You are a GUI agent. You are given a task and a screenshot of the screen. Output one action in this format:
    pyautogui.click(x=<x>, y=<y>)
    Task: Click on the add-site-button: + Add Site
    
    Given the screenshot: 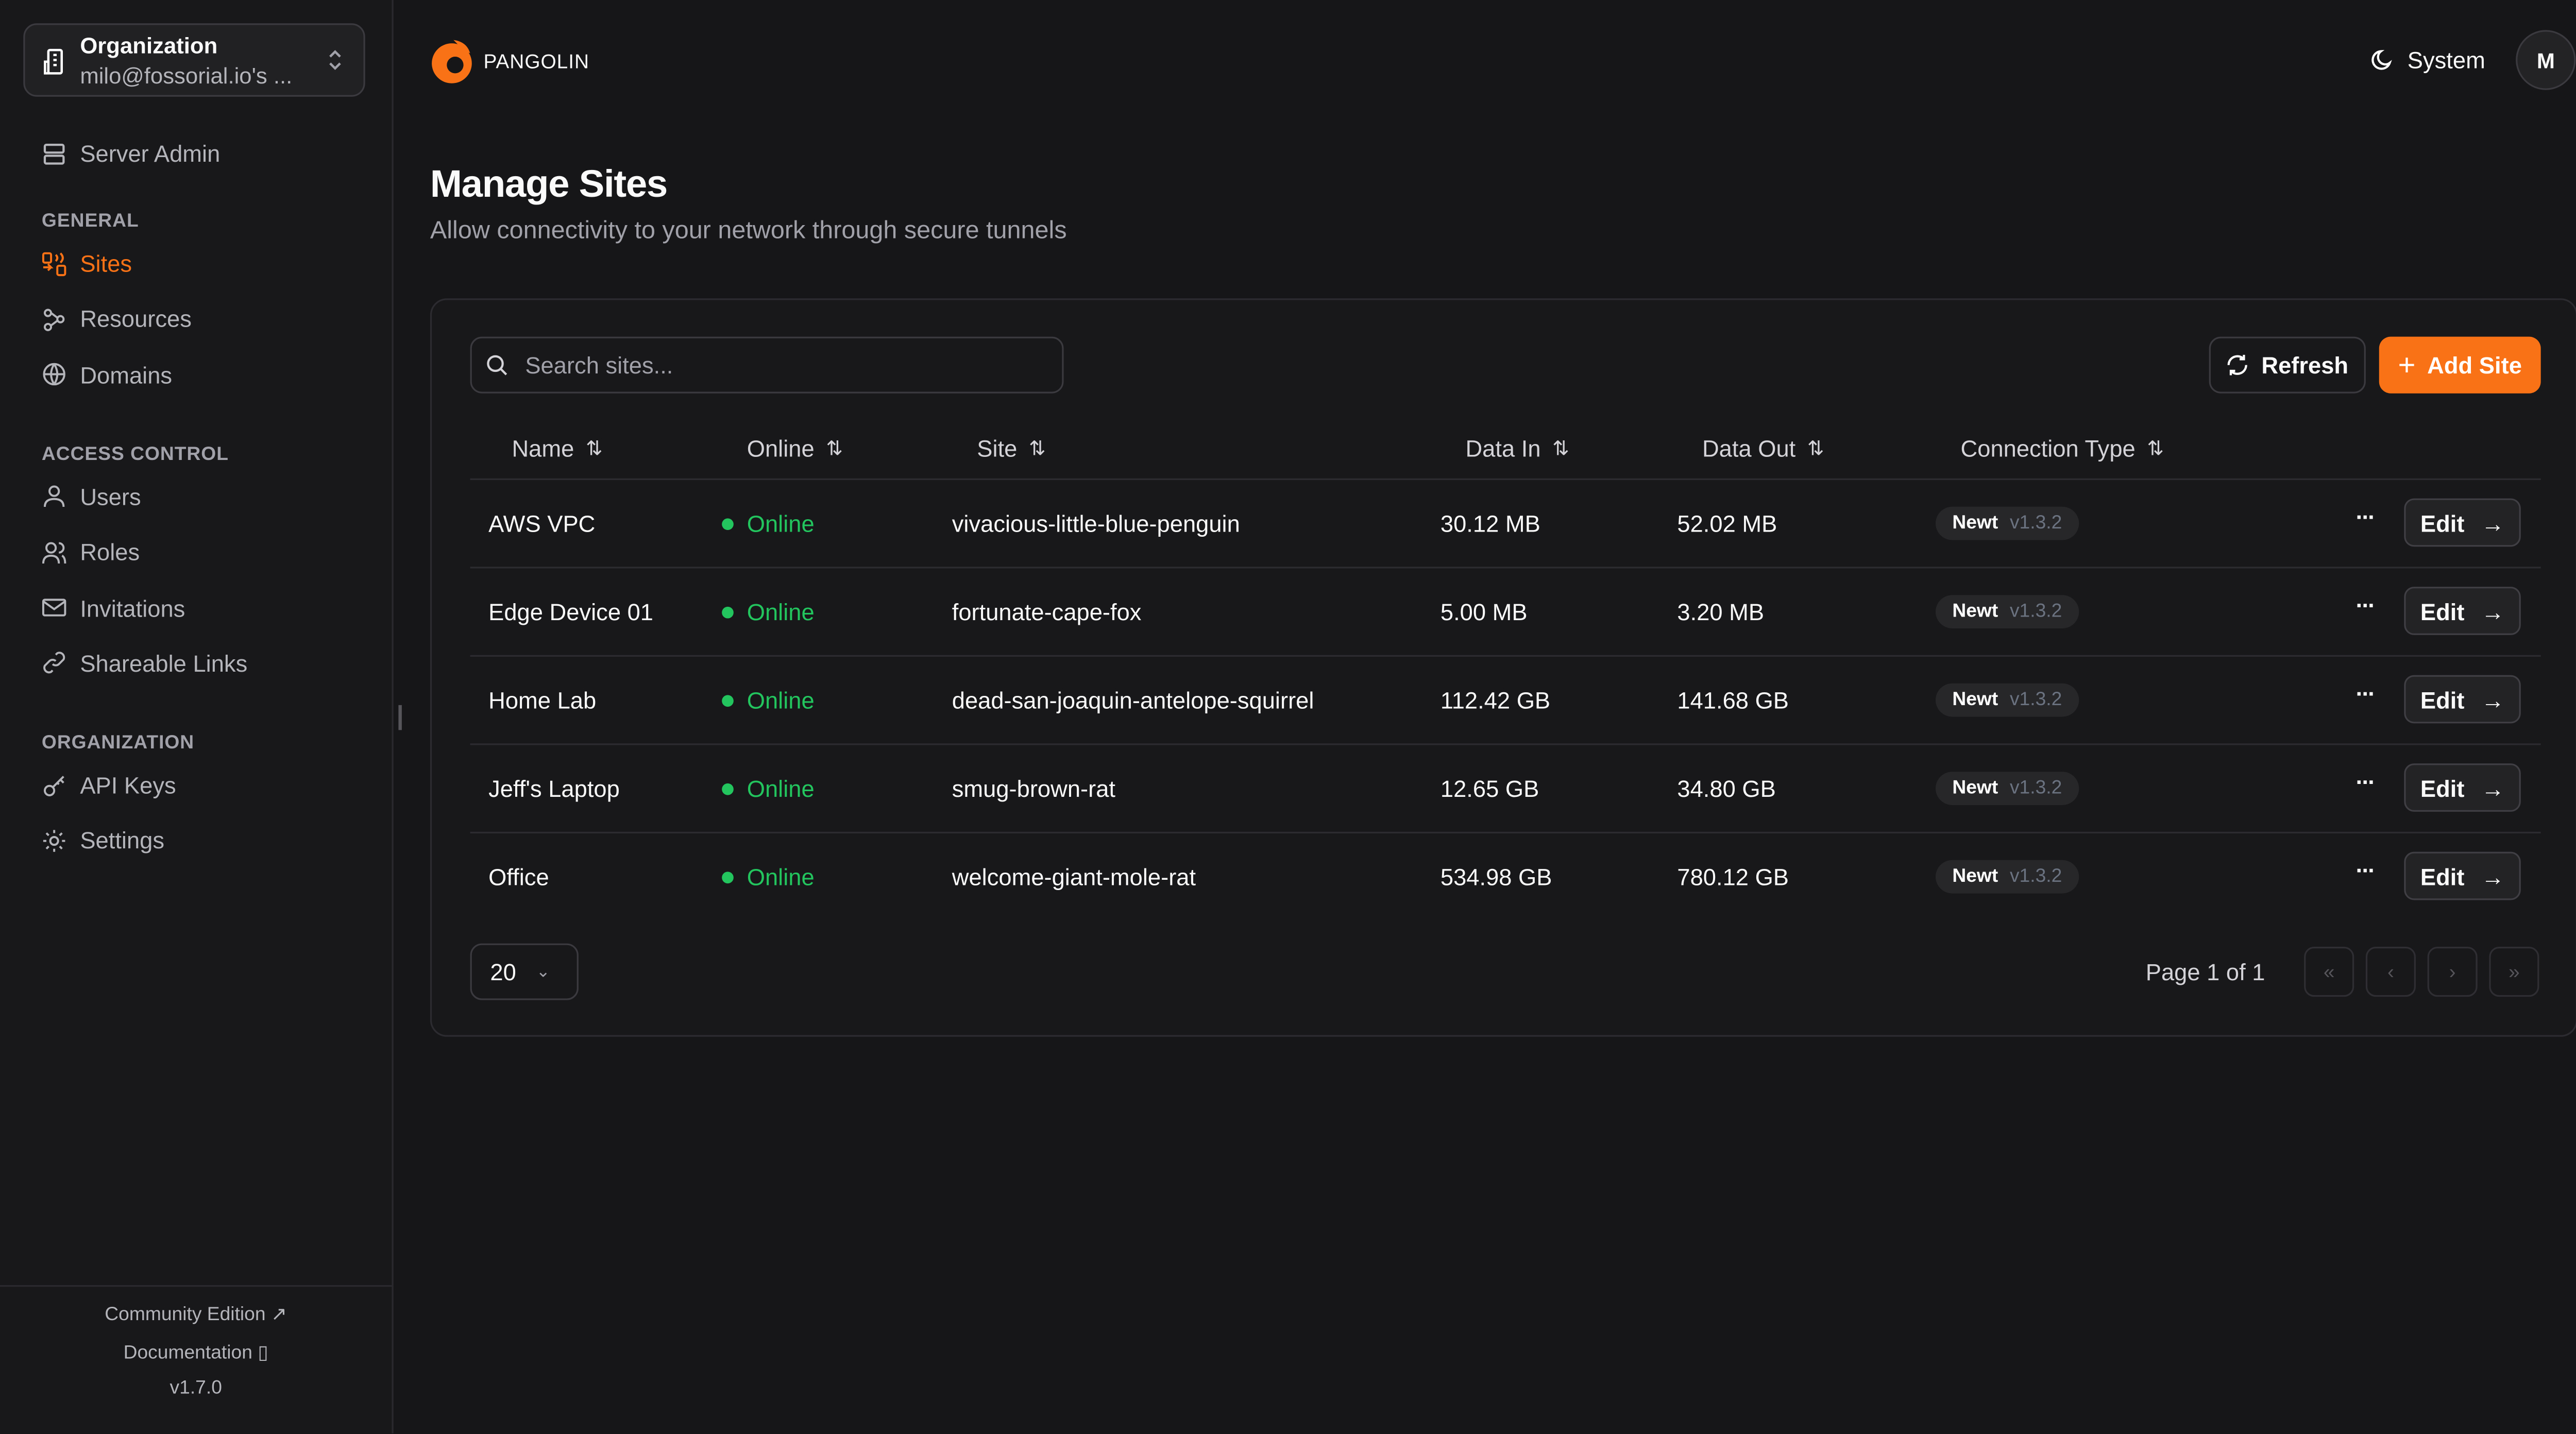 What is the action you would take?
    pyautogui.click(x=2460, y=365)
    